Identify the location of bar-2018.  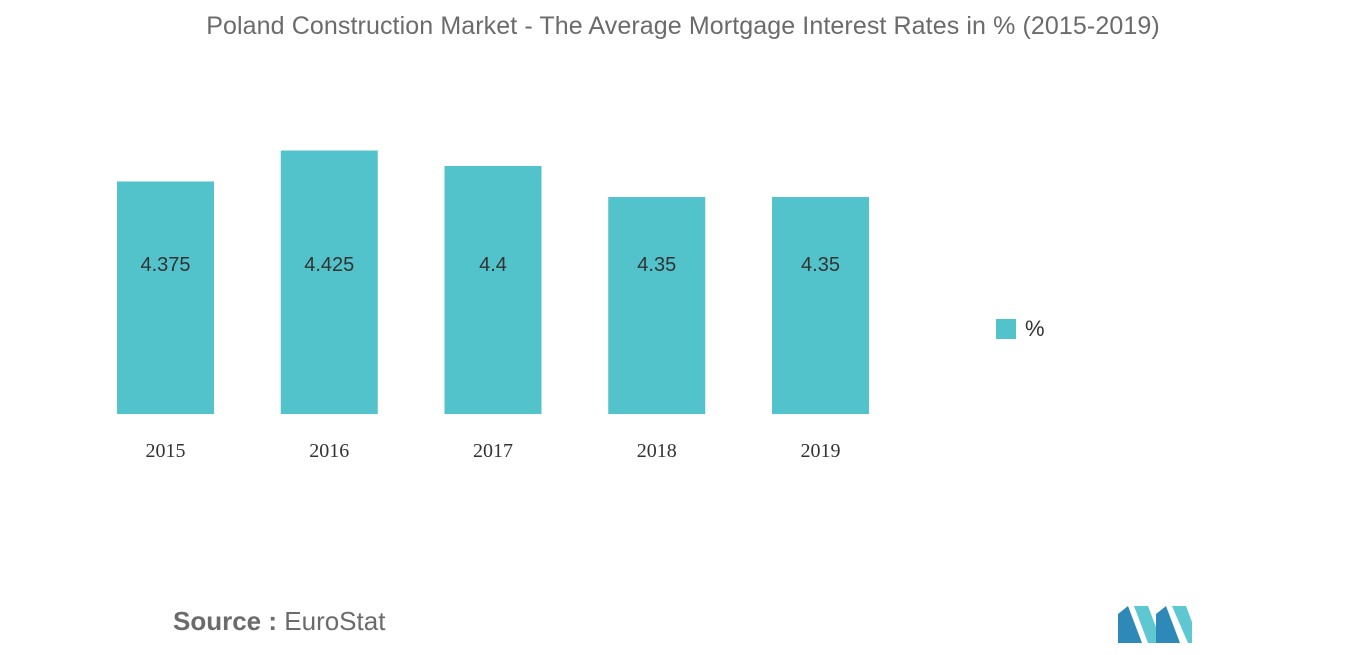
(657, 305).